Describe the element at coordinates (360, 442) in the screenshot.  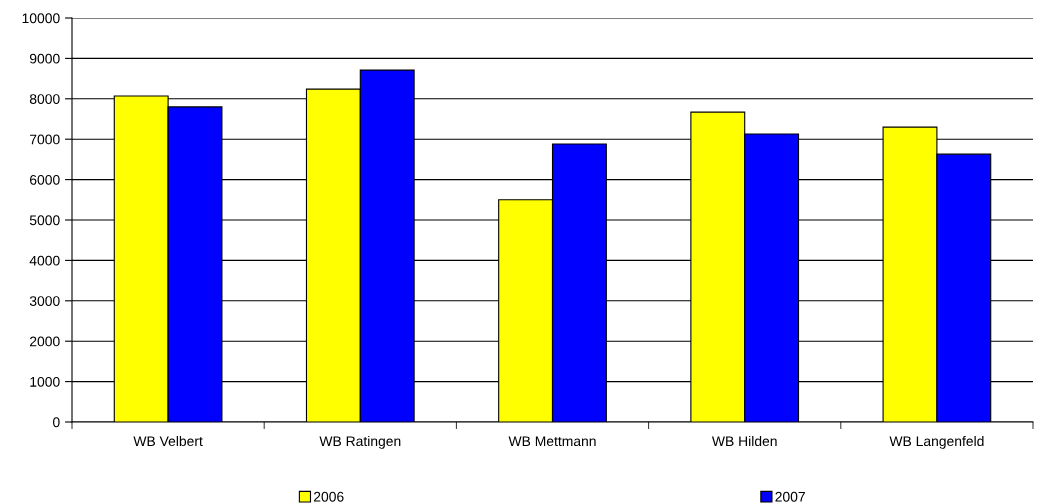
I see `x-tick-label: WB Ratingen` at that location.